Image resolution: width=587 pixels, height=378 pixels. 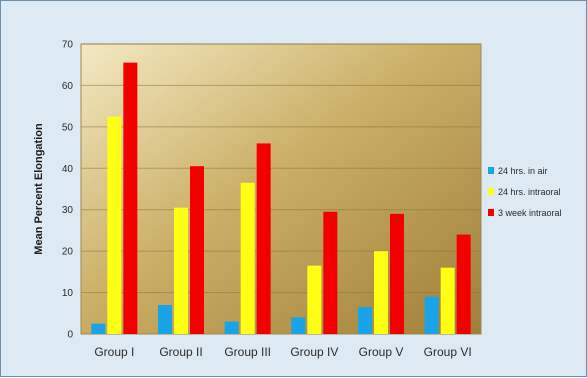 What do you see at coordinates (68, 169) in the screenshot?
I see `y-tick-label: 40` at bounding box center [68, 169].